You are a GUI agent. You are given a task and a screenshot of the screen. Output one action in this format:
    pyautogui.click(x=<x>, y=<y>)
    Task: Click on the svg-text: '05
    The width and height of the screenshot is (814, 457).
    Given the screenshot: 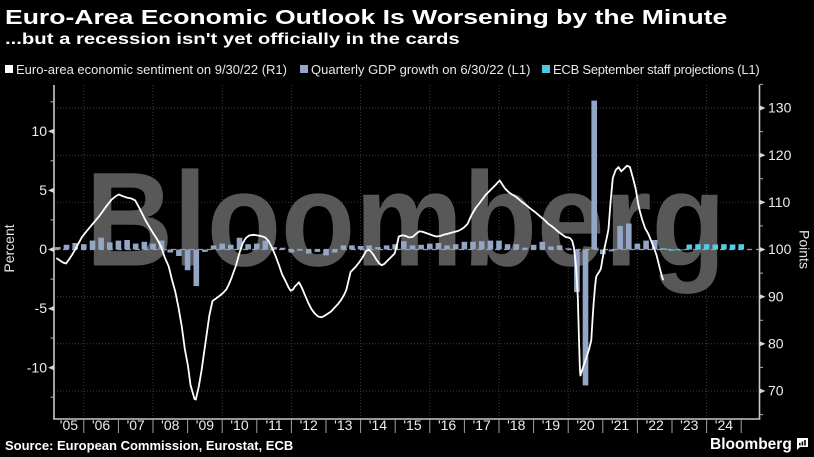 What is the action you would take?
    pyautogui.click(x=69, y=425)
    